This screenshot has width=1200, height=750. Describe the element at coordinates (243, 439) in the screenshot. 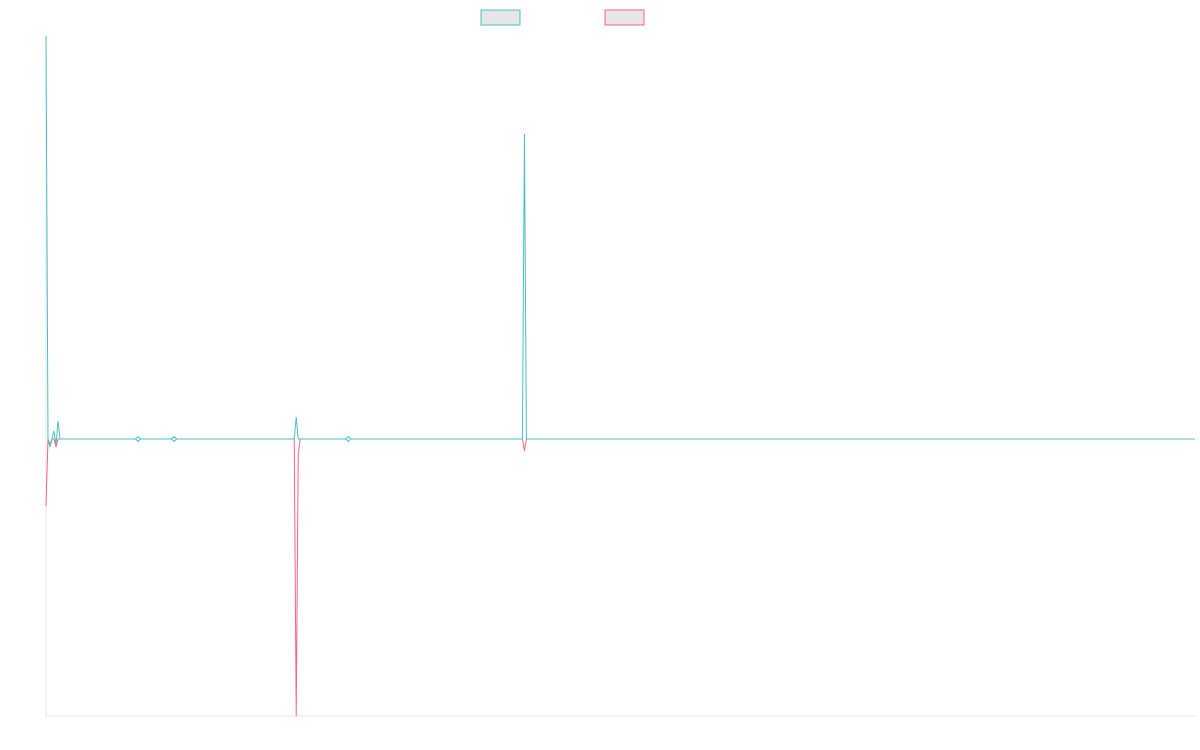

I see `markers-group` at that location.